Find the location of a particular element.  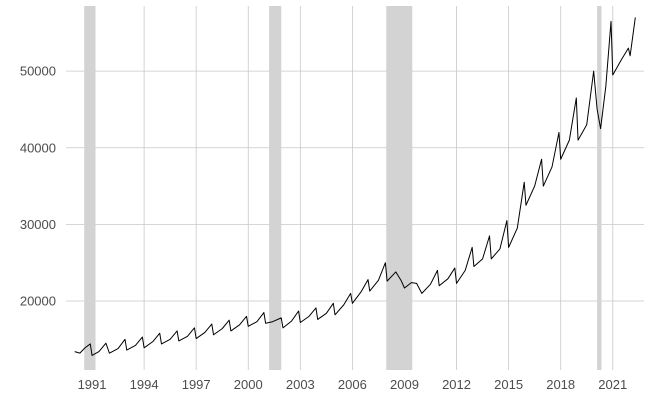

x-tick-label: 2018 is located at coordinates (560, 384).